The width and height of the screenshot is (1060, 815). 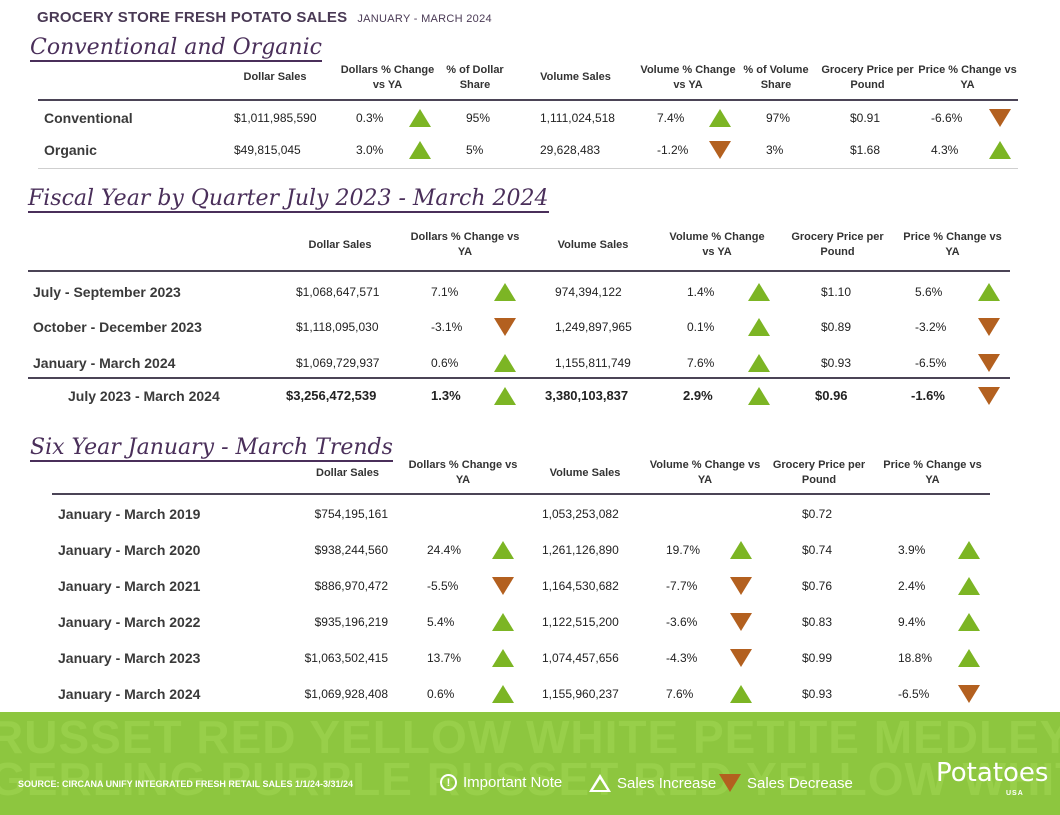 I want to click on row-label: Organic, so click(x=70, y=150).